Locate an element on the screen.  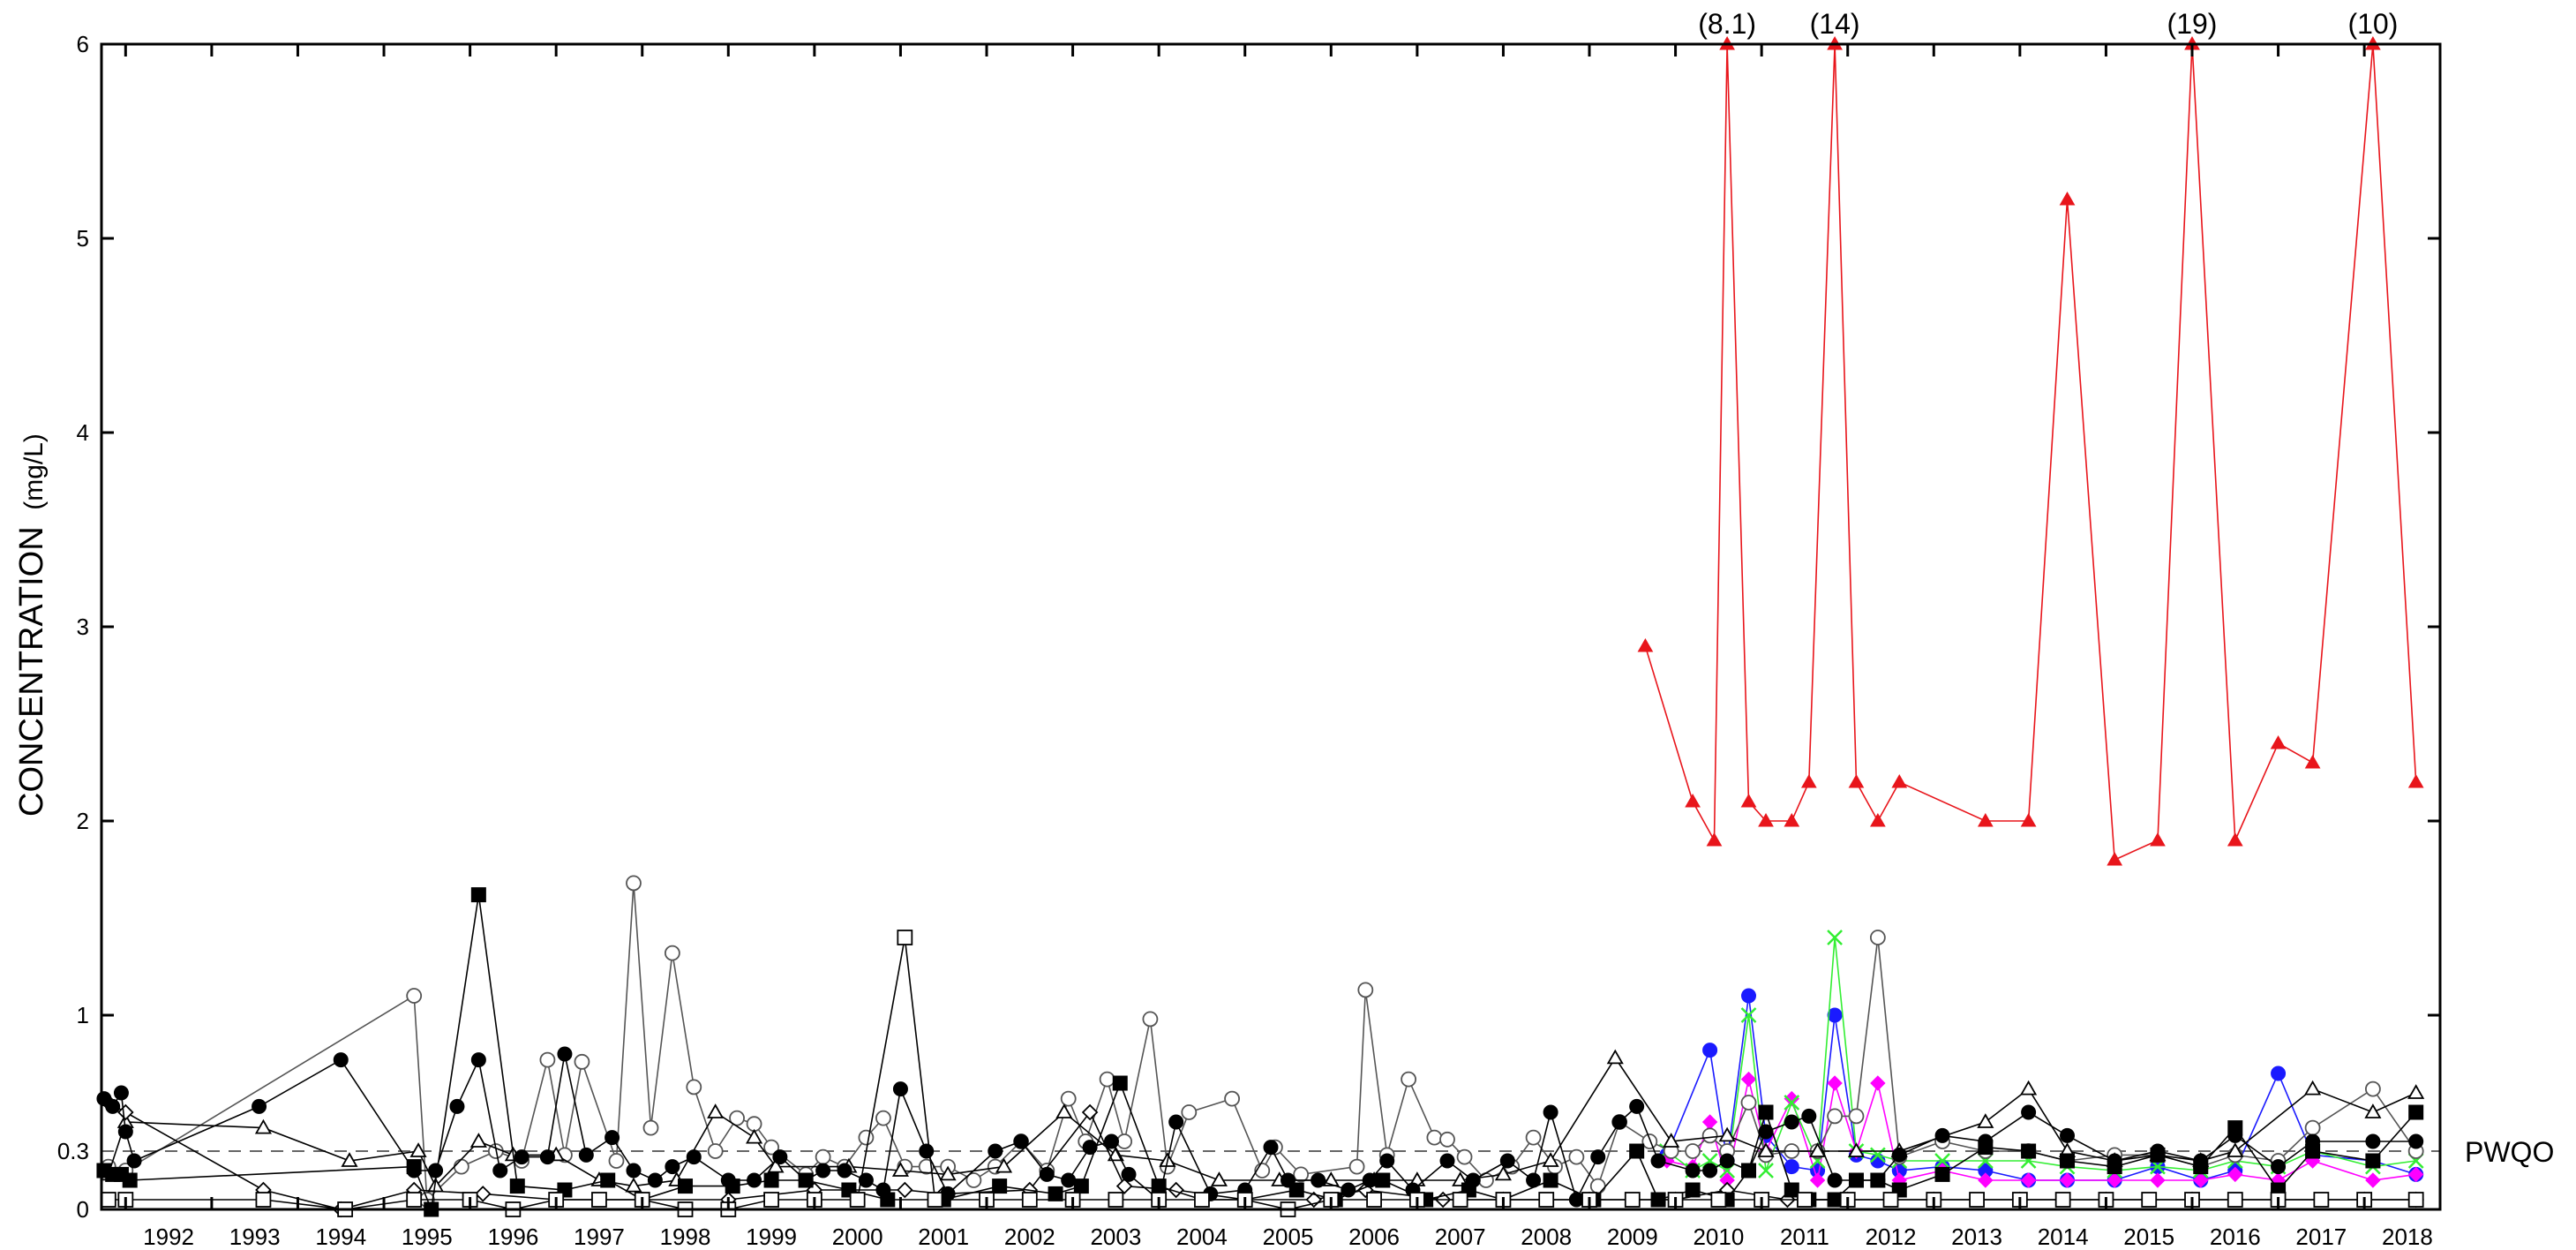
x-tick-label: 2000 is located at coordinates (857, 1237).